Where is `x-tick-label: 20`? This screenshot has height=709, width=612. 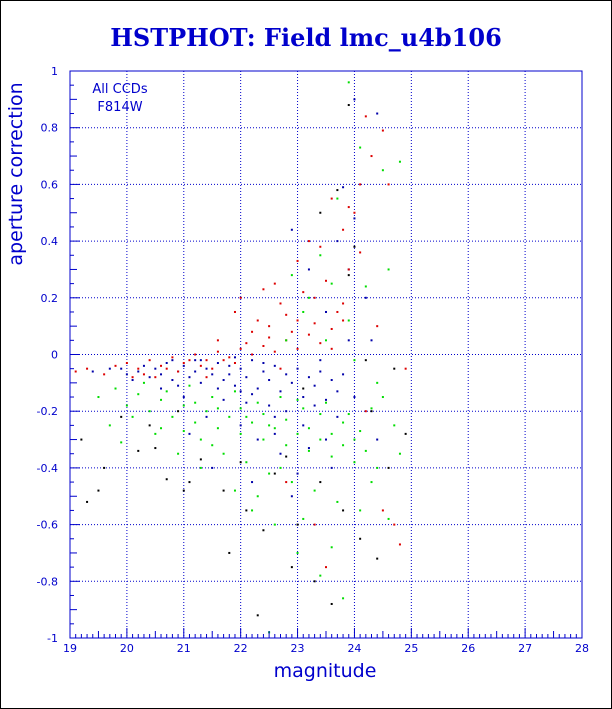
x-tick-label: 20 is located at coordinates (127, 648).